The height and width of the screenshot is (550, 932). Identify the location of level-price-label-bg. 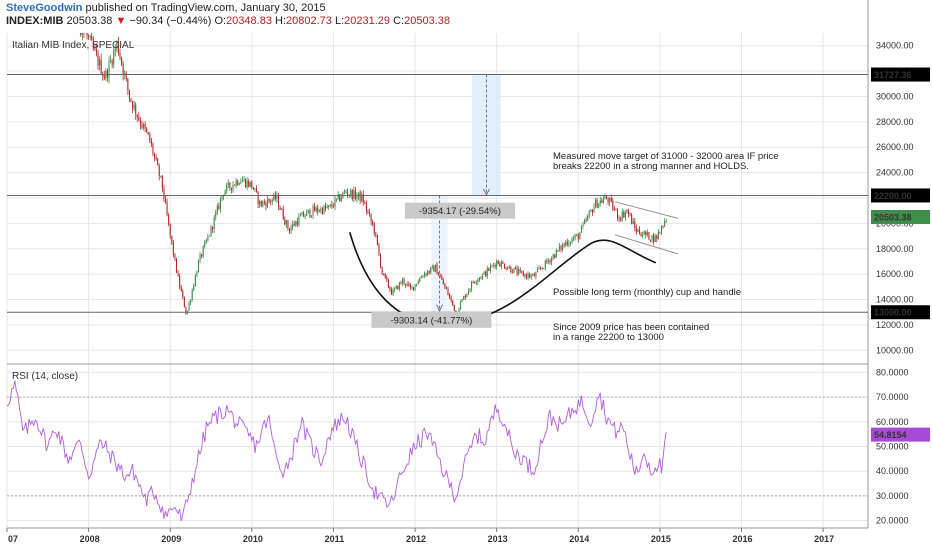
(900, 312).